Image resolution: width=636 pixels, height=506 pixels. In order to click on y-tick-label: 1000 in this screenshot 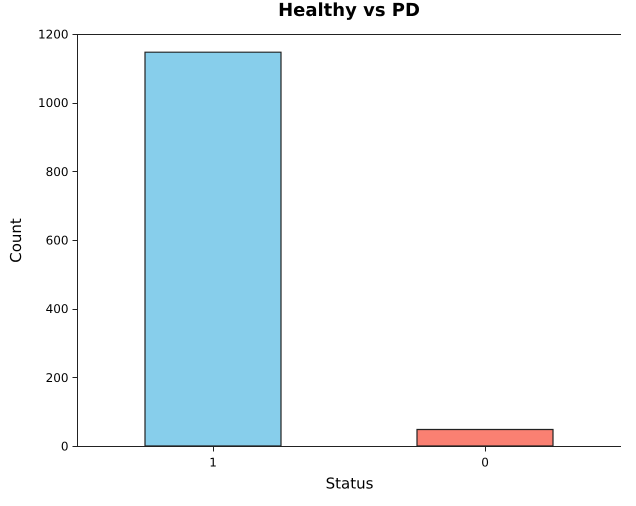, I will do `click(53, 103)`.